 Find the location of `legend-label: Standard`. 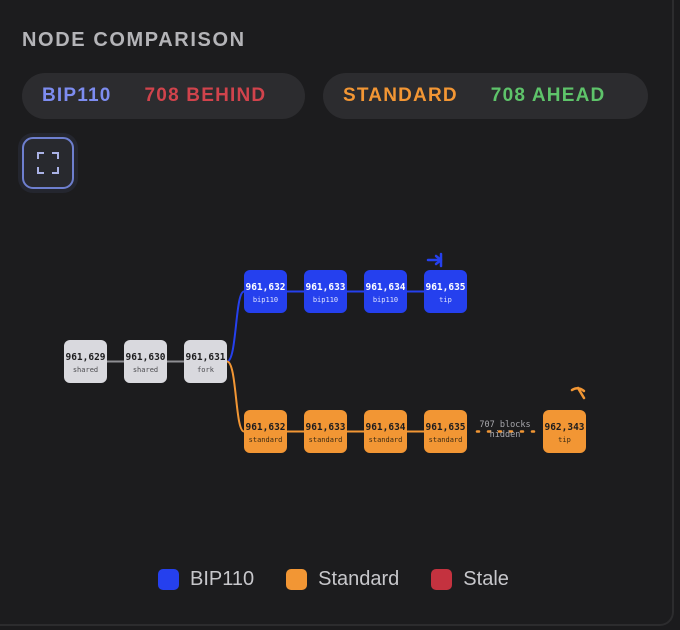

legend-label: Standard is located at coordinates (359, 579).